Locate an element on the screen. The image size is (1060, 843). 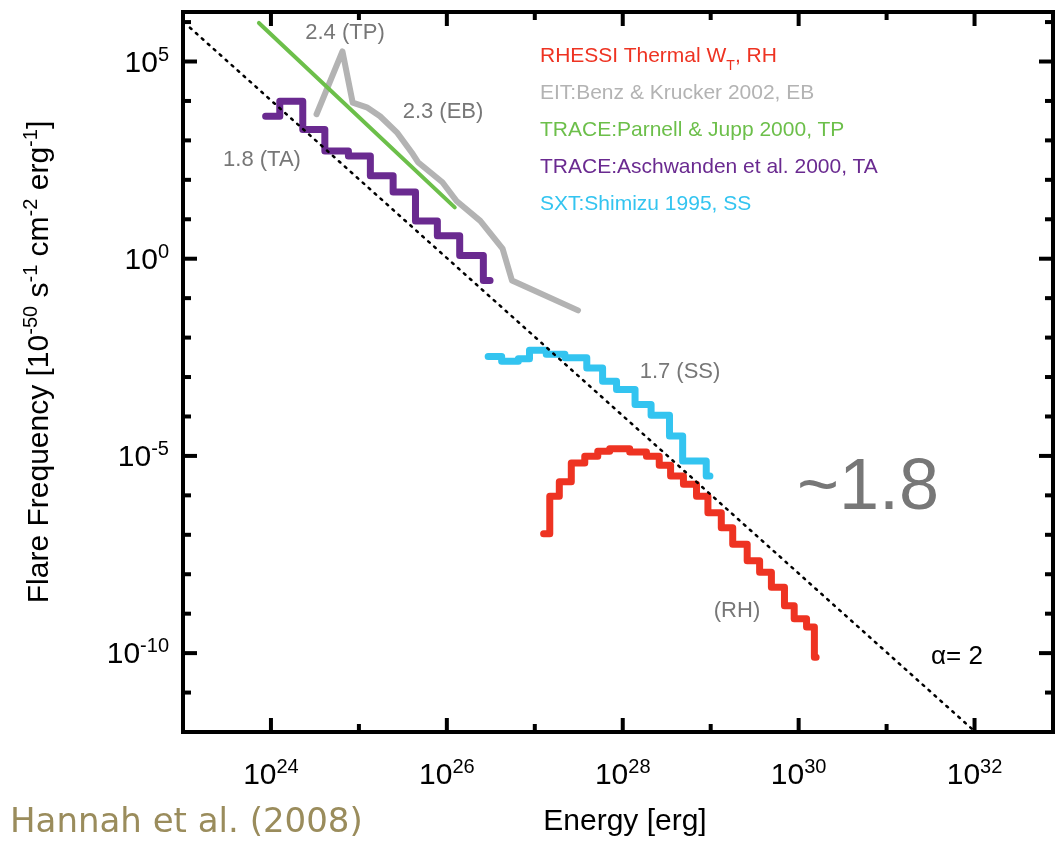
text: Hannah et al. (2008) is located at coordinates (186, 820).